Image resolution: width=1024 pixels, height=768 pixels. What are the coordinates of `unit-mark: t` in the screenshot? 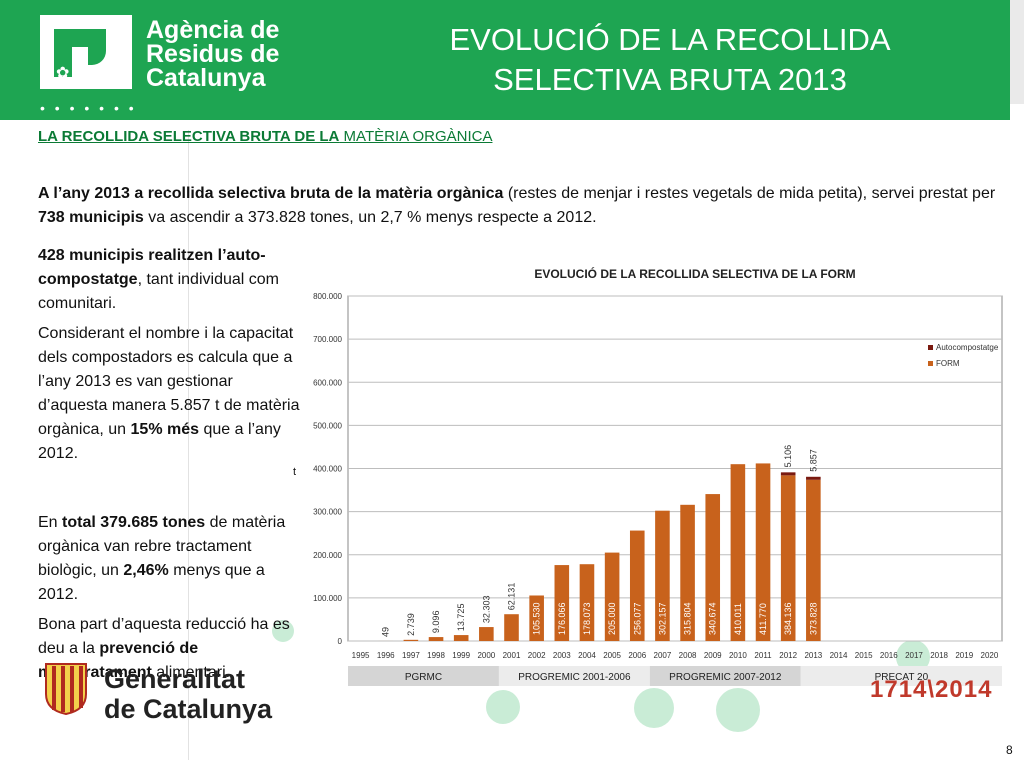 It's located at (295, 472).